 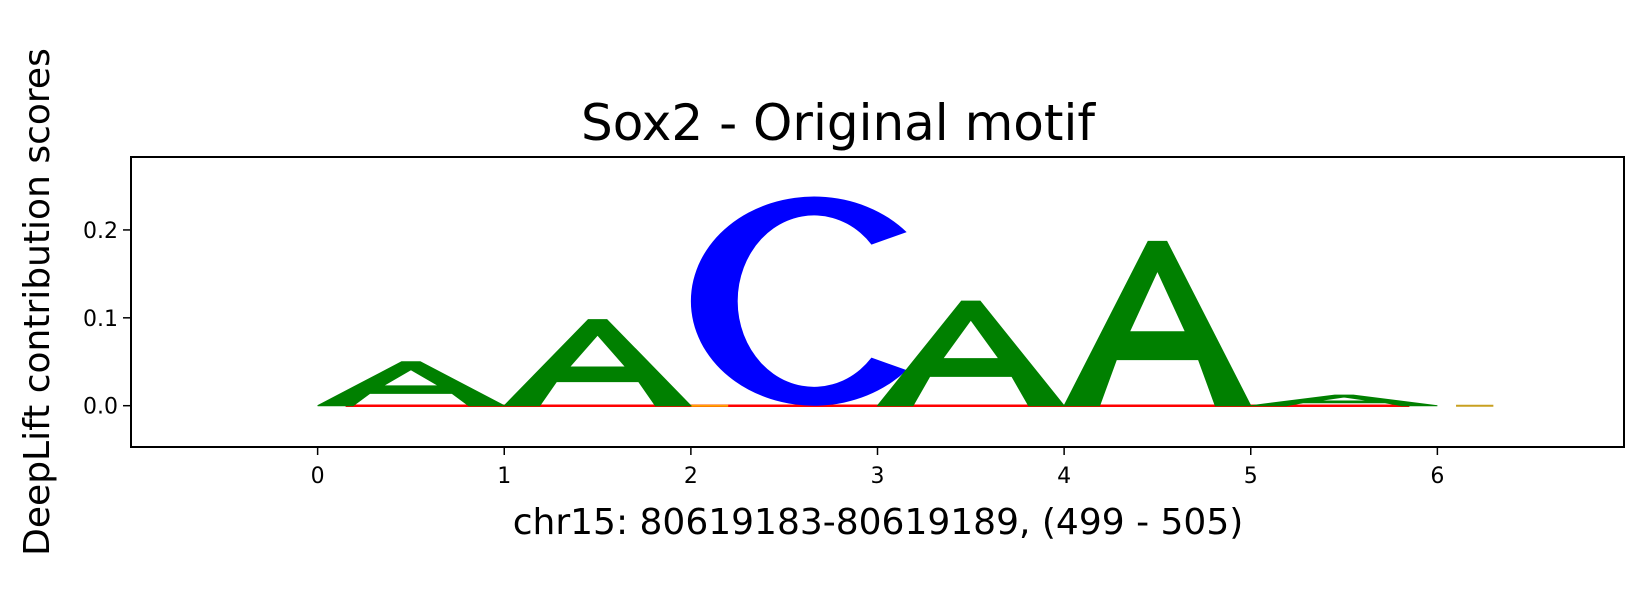 What do you see at coordinates (691, 476) in the screenshot?
I see `x-tick-label: 2` at bounding box center [691, 476].